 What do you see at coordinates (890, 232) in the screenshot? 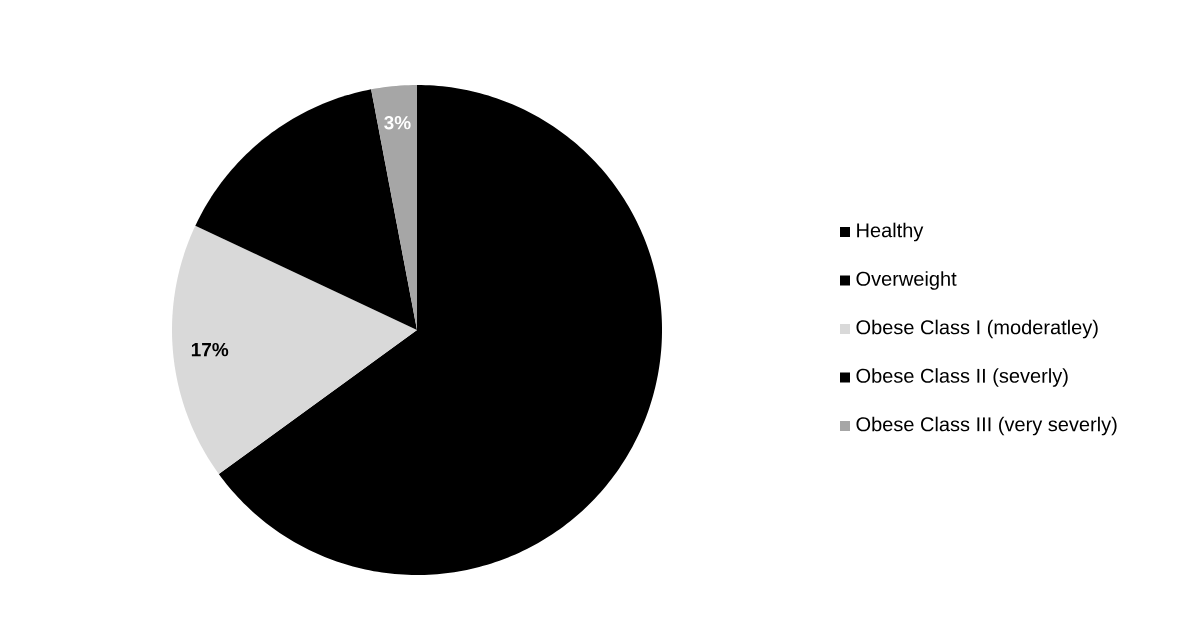
I see `legend-label: Healthy` at bounding box center [890, 232].